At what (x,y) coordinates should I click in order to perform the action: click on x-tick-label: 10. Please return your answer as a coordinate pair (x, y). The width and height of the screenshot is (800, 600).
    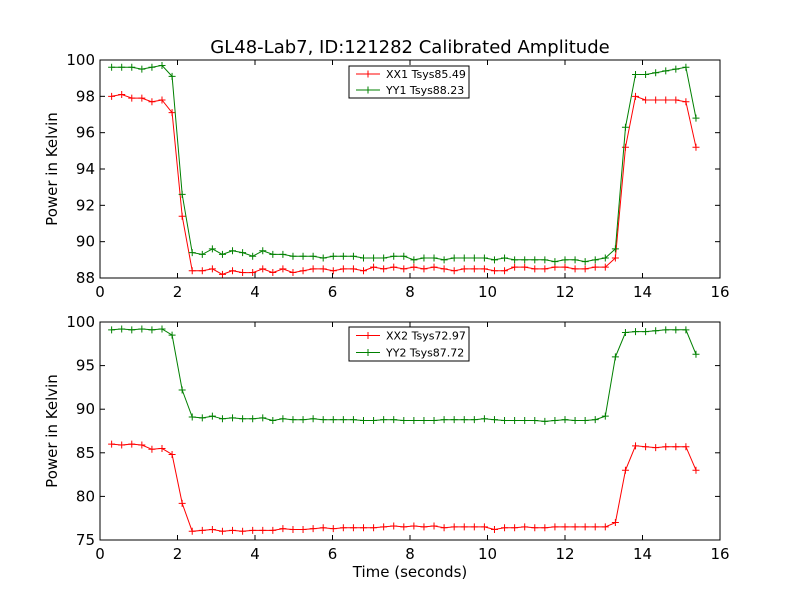
    Looking at the image, I should click on (487, 554).